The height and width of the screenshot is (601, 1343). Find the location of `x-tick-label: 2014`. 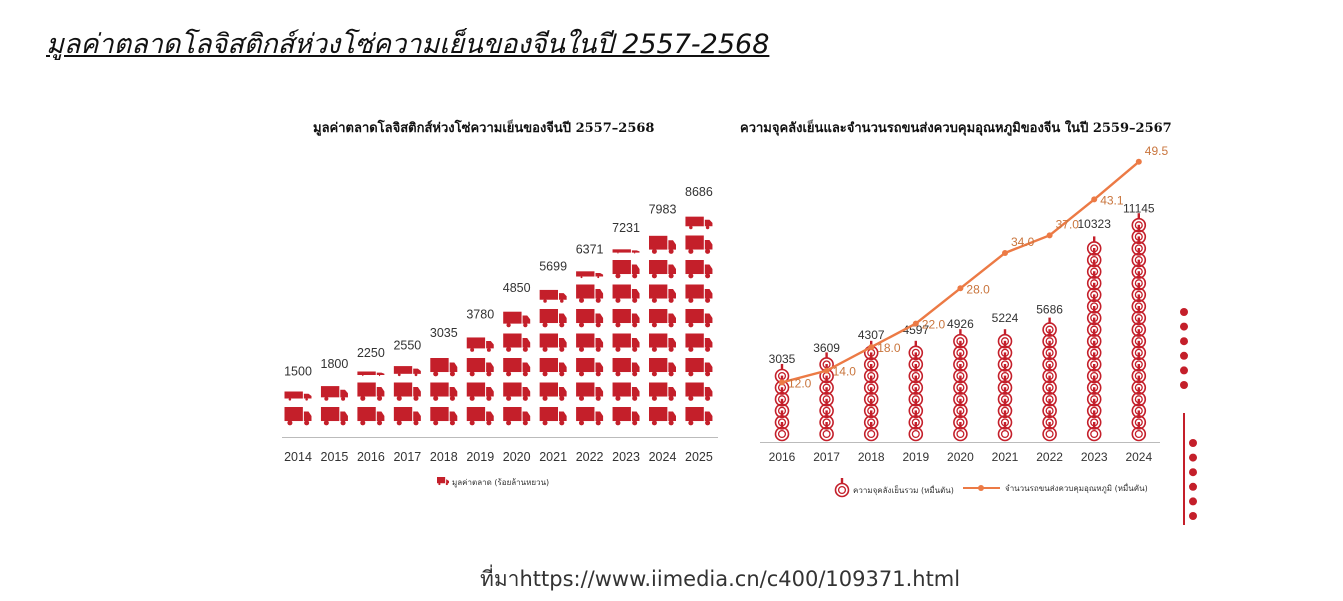

x-tick-label: 2014 is located at coordinates (298, 457).